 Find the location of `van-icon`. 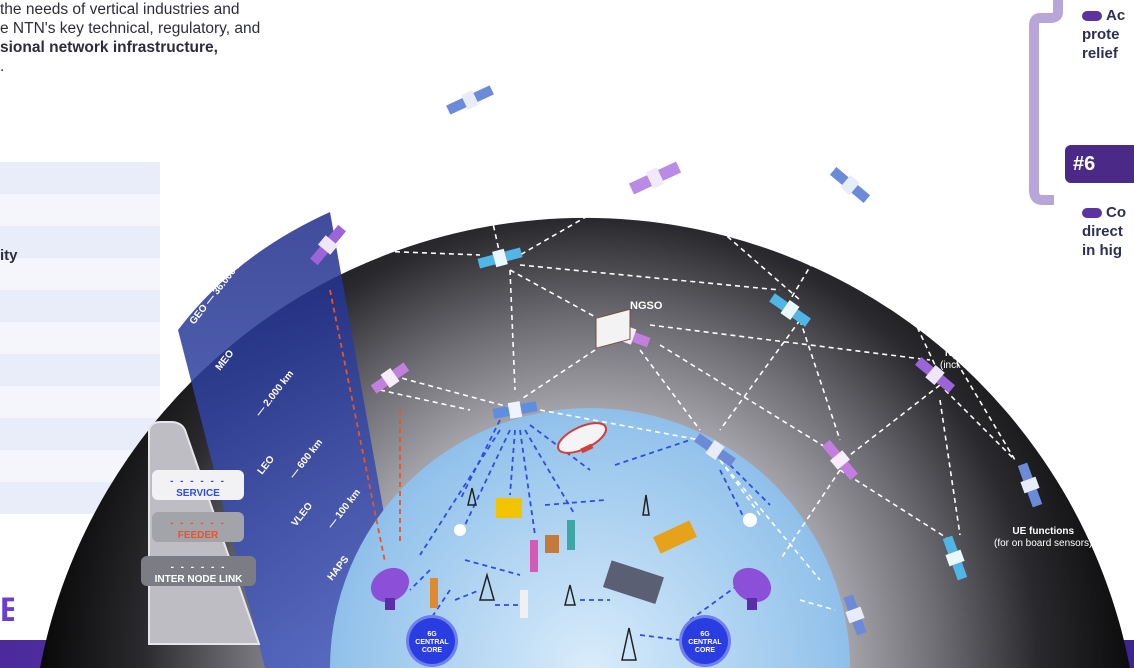

van-icon is located at coordinates (509, 508).